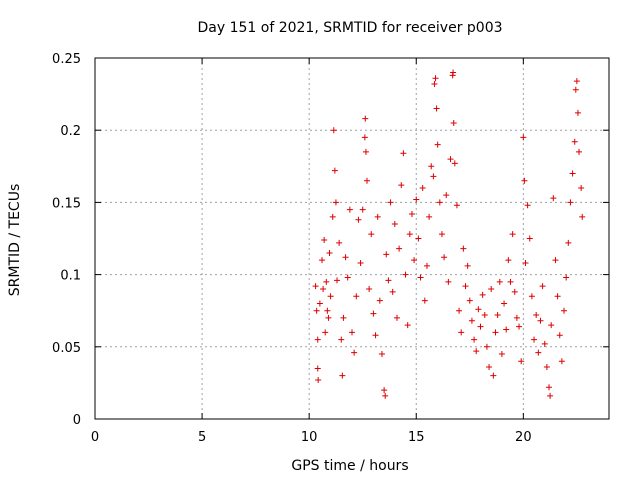 This screenshot has width=640, height=480. Describe the element at coordinates (523, 437) in the screenshot. I see `x-tick-label: 20` at that location.